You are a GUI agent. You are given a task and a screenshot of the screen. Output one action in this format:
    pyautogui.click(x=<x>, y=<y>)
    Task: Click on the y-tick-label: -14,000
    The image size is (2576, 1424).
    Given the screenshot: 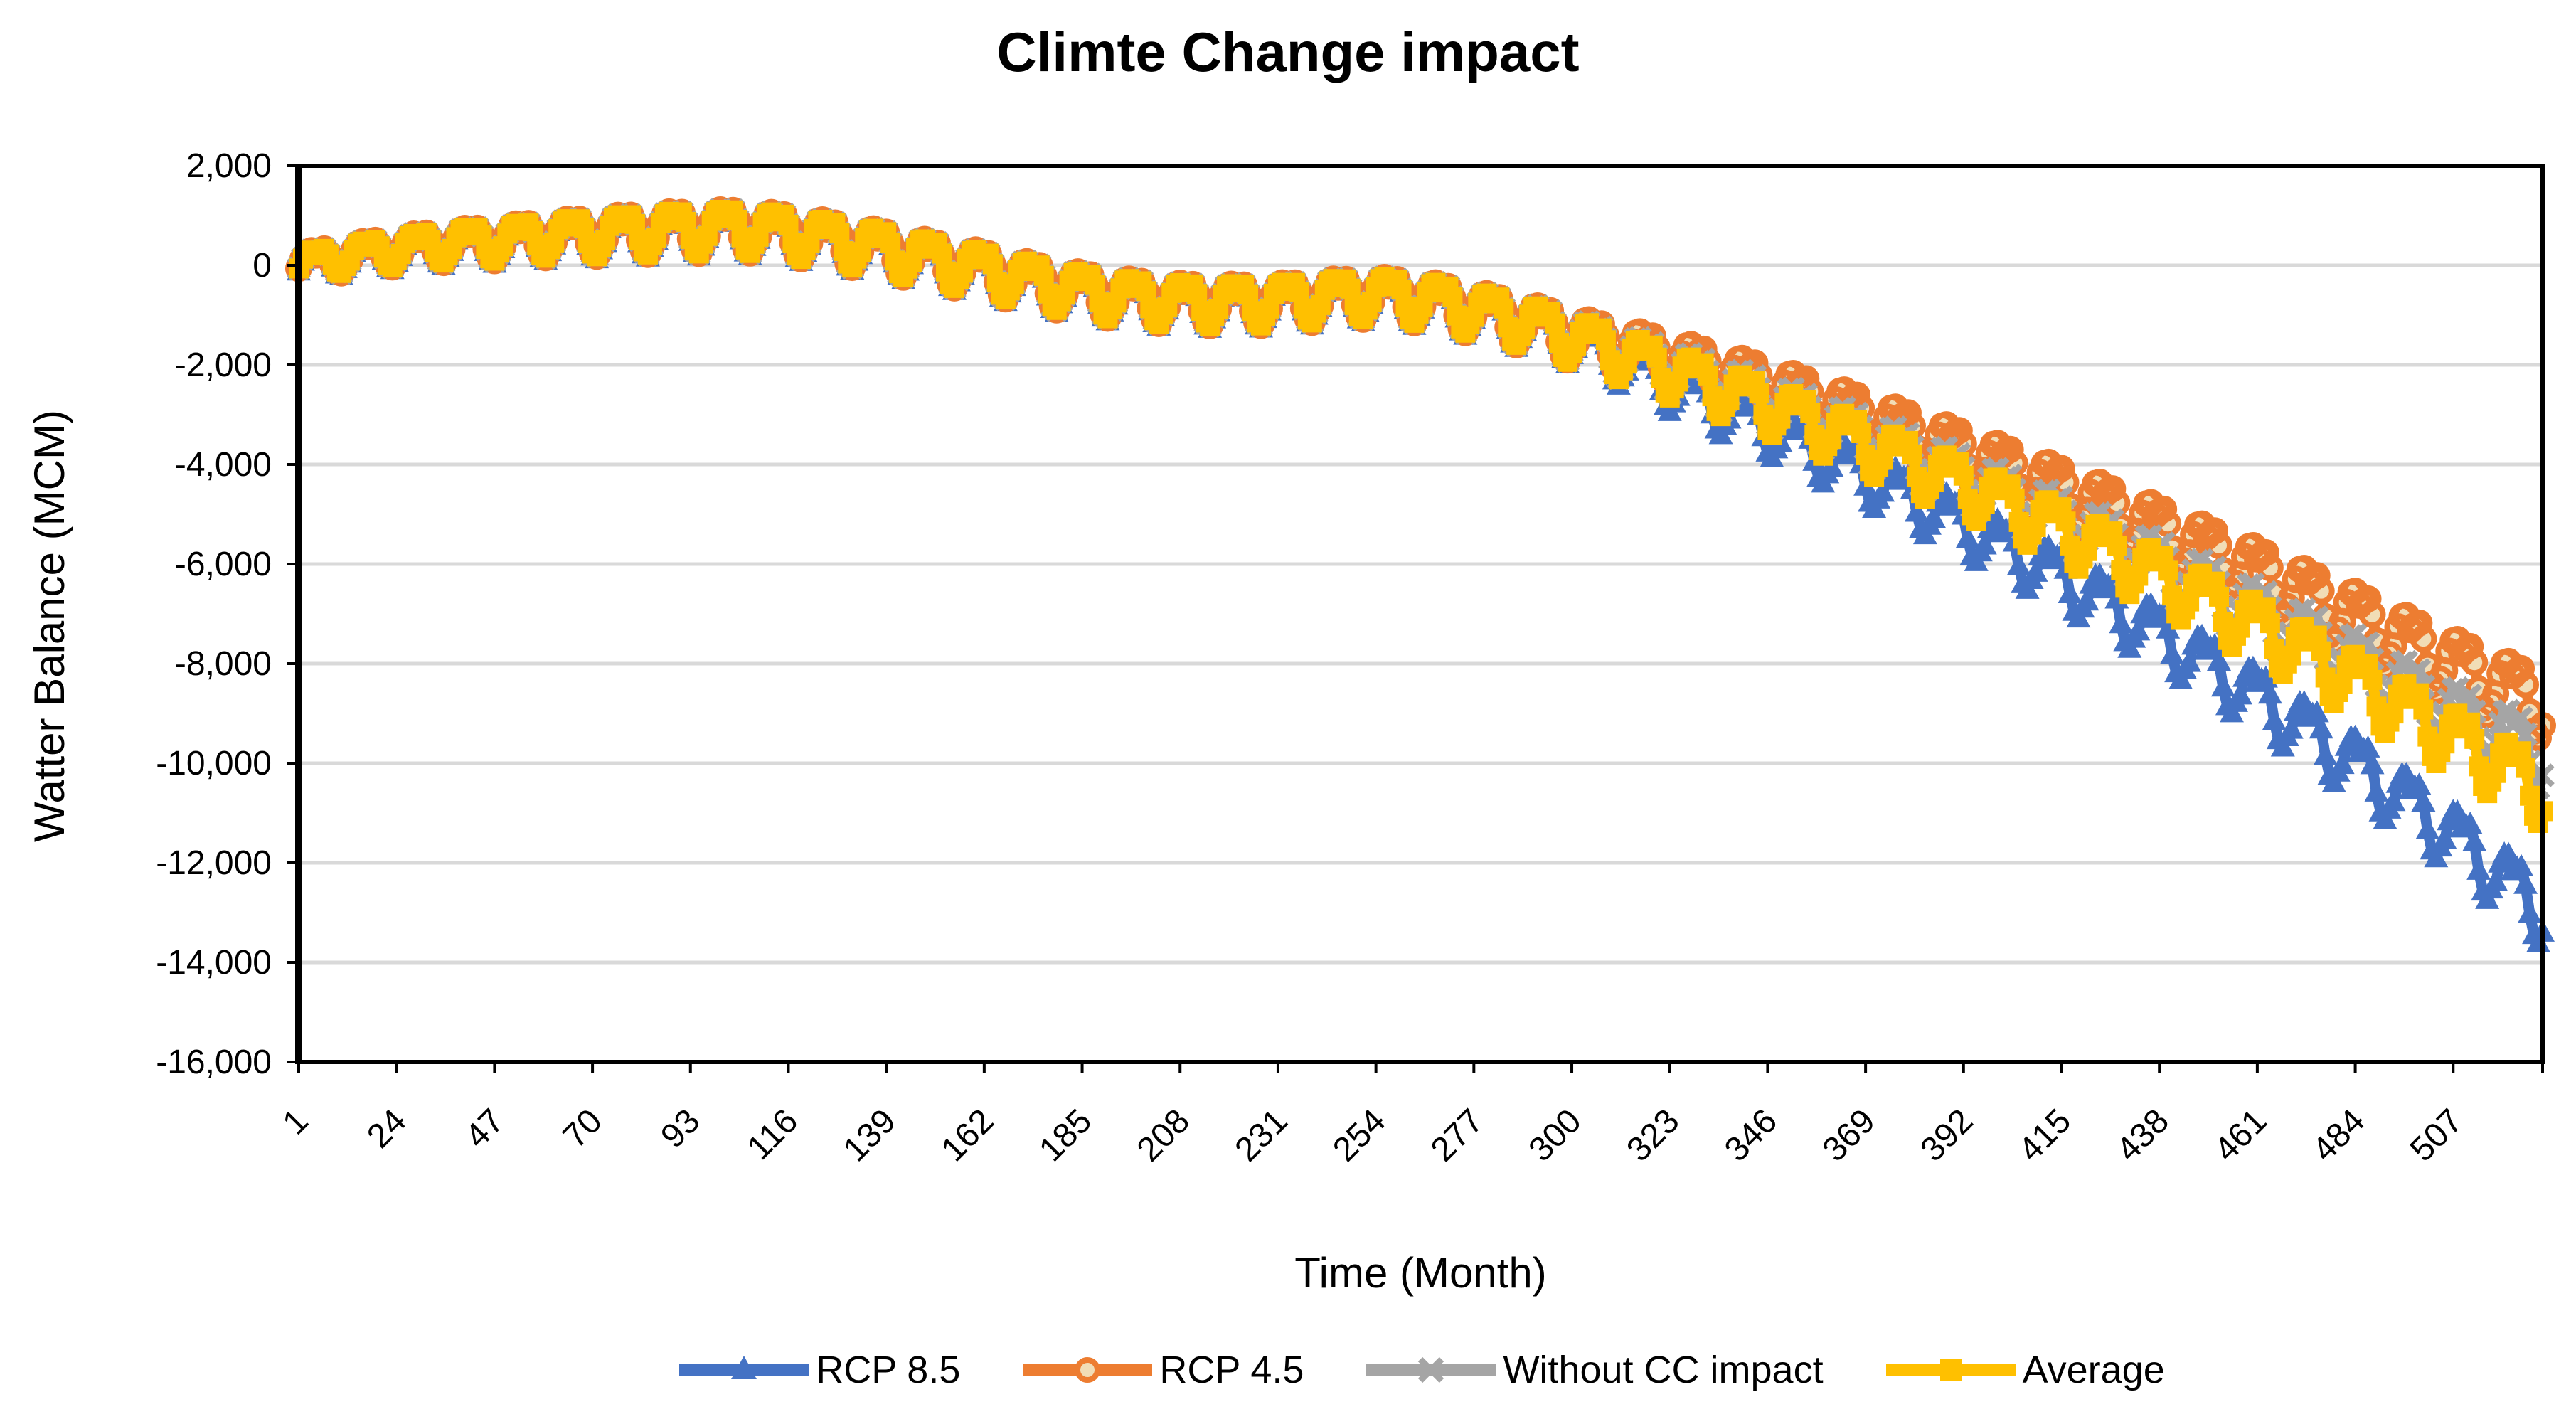 What is the action you would take?
    pyautogui.click(x=214, y=963)
    